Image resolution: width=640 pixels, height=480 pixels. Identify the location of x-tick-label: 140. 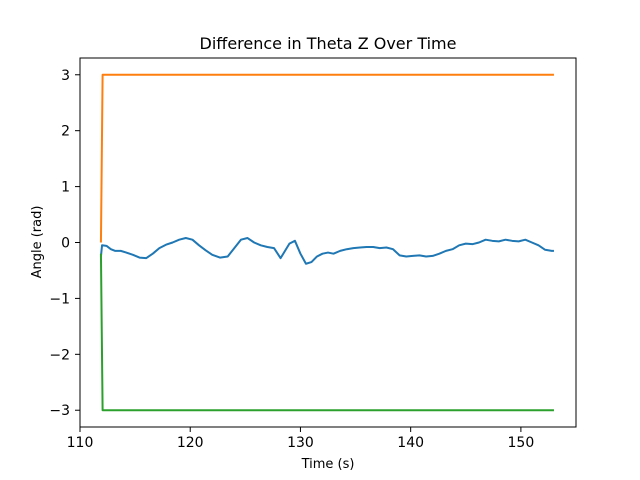
(410, 443).